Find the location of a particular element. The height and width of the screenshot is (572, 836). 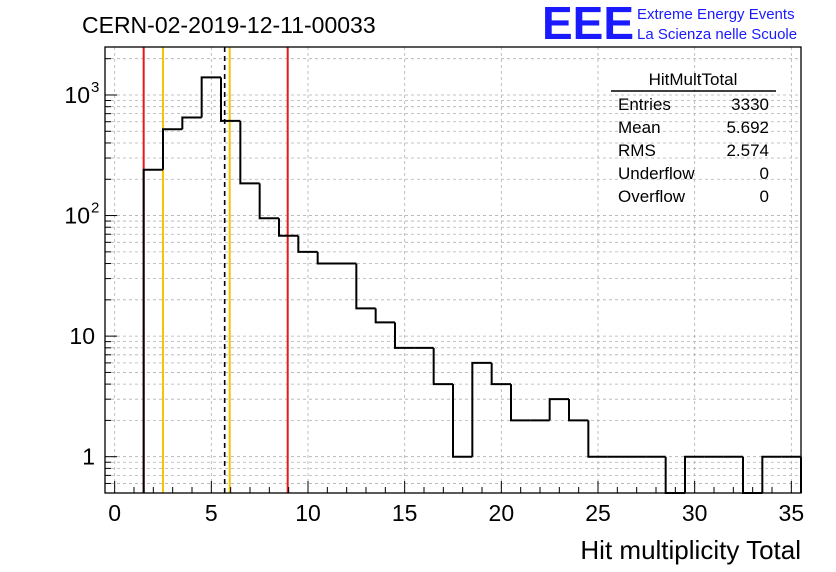

stats-label-mean: Mean is located at coordinates (639, 127).